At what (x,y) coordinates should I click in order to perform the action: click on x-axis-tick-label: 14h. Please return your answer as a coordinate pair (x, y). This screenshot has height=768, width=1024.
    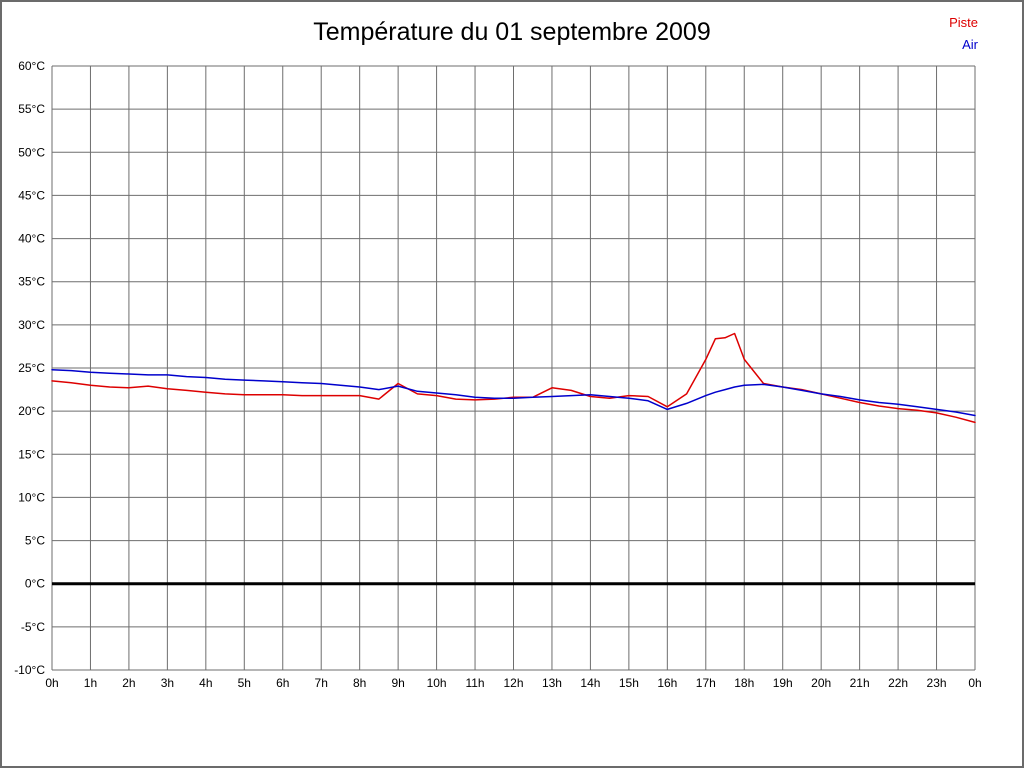
    Looking at the image, I should click on (590, 683).